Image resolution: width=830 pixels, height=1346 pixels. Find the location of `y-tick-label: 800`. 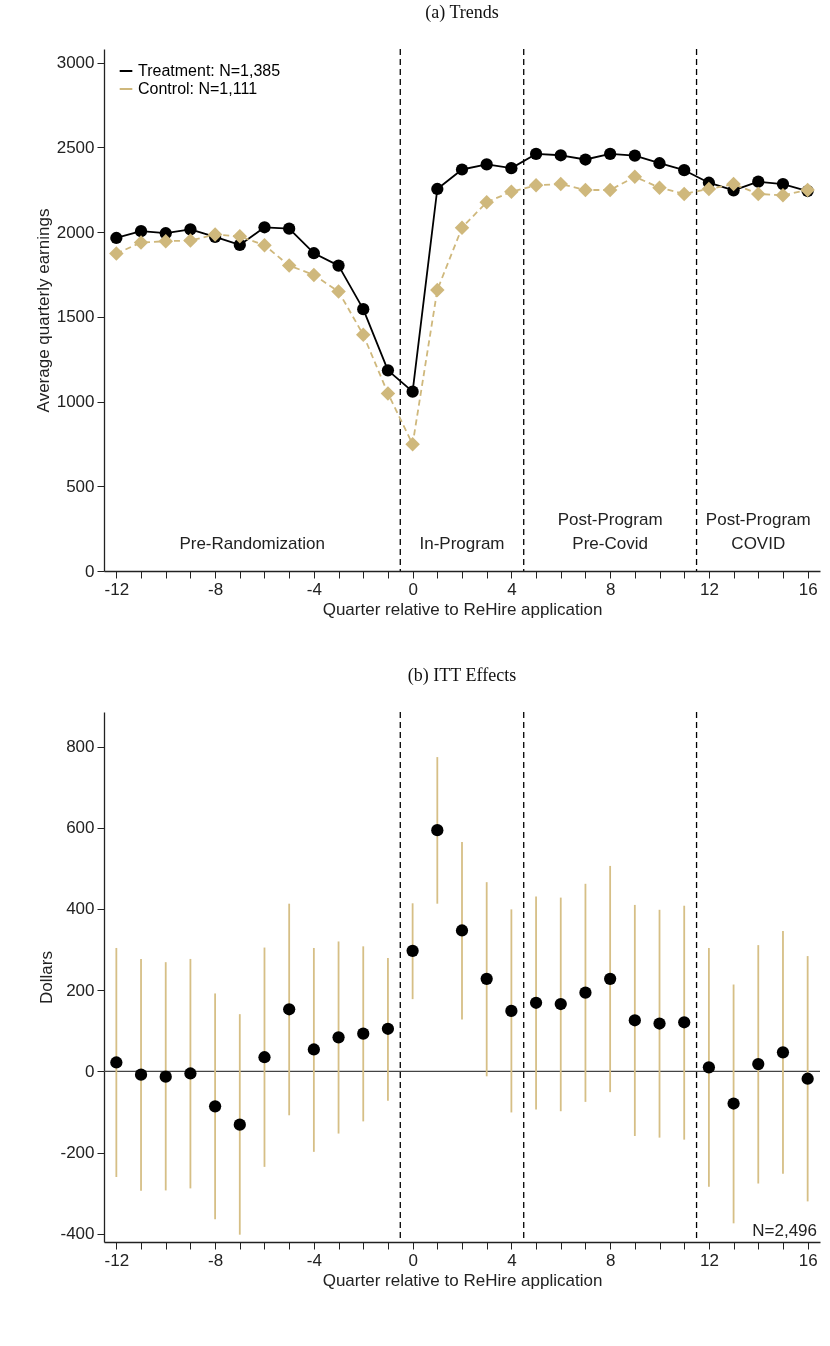

y-tick-label: 800 is located at coordinates (80, 747).